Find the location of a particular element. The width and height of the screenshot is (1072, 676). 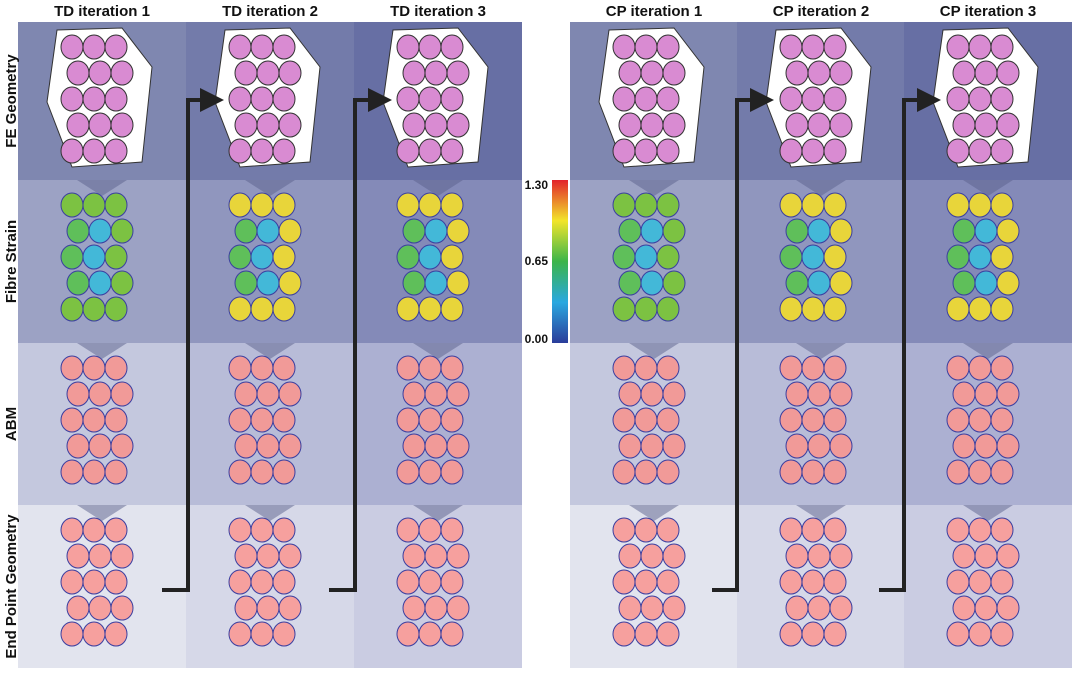

arrow is located at coordinates (910, 340).